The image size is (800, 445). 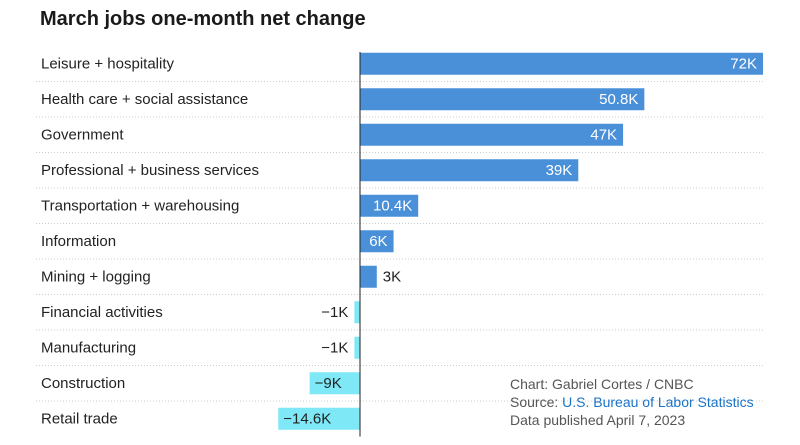 What do you see at coordinates (140, 205) in the screenshot?
I see `category-label: Transportation + warehousing` at bounding box center [140, 205].